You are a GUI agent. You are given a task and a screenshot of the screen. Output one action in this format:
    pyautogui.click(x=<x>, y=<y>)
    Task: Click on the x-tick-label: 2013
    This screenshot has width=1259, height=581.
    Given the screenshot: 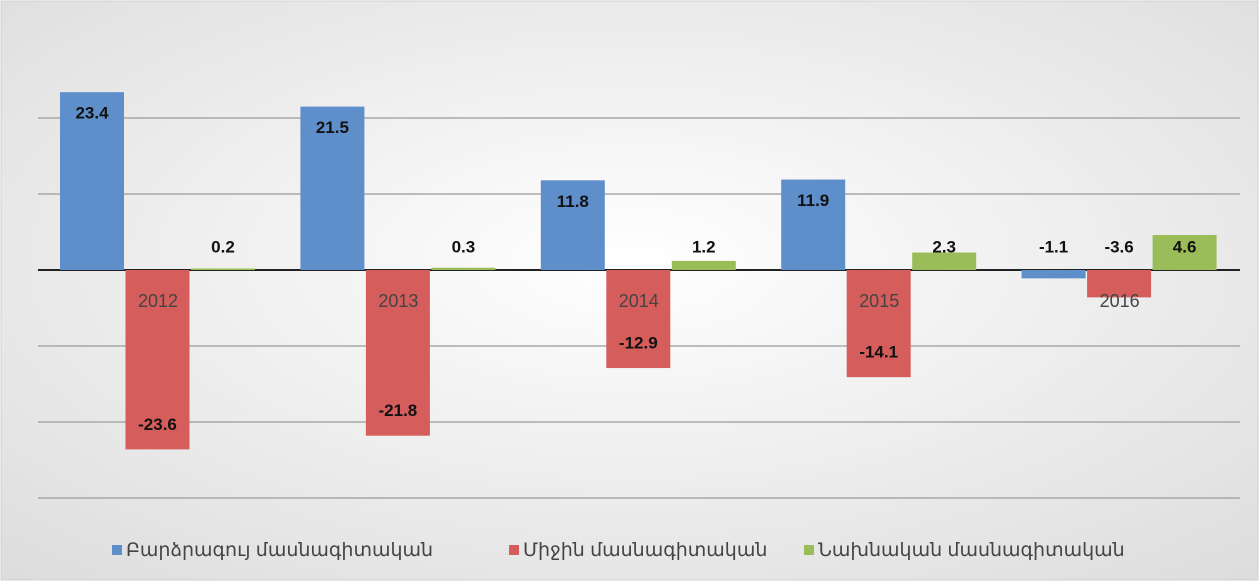 What is the action you would take?
    pyautogui.click(x=398, y=301)
    